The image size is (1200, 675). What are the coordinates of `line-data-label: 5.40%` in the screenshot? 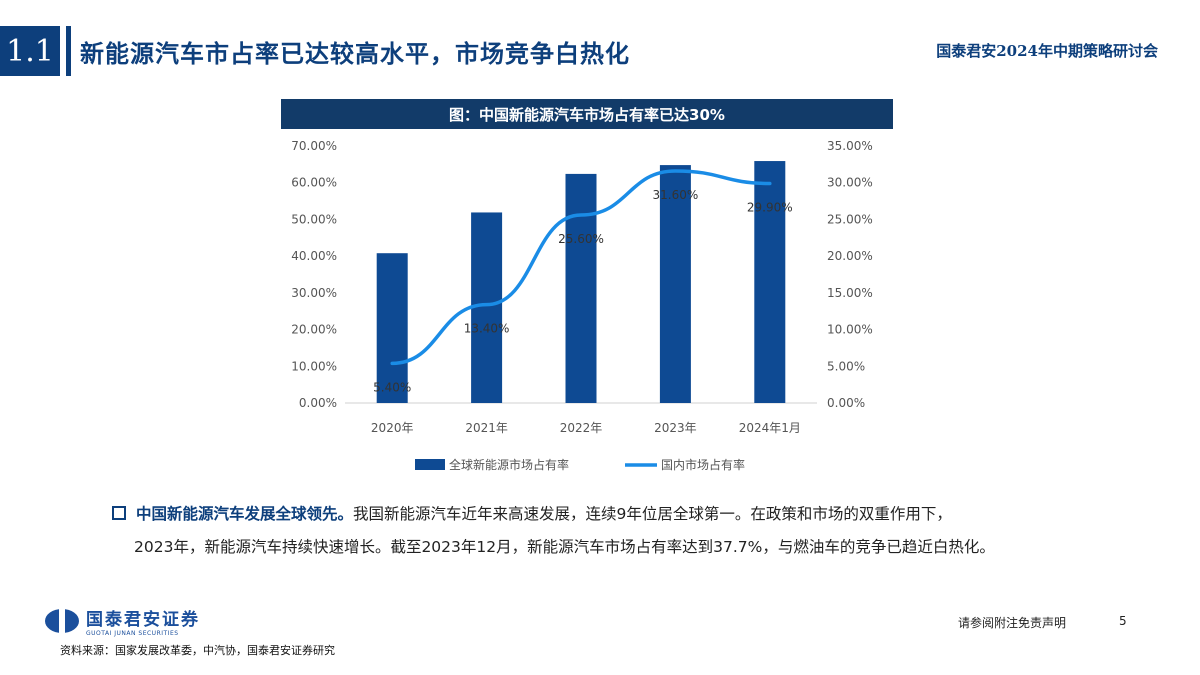 It's located at (392, 387).